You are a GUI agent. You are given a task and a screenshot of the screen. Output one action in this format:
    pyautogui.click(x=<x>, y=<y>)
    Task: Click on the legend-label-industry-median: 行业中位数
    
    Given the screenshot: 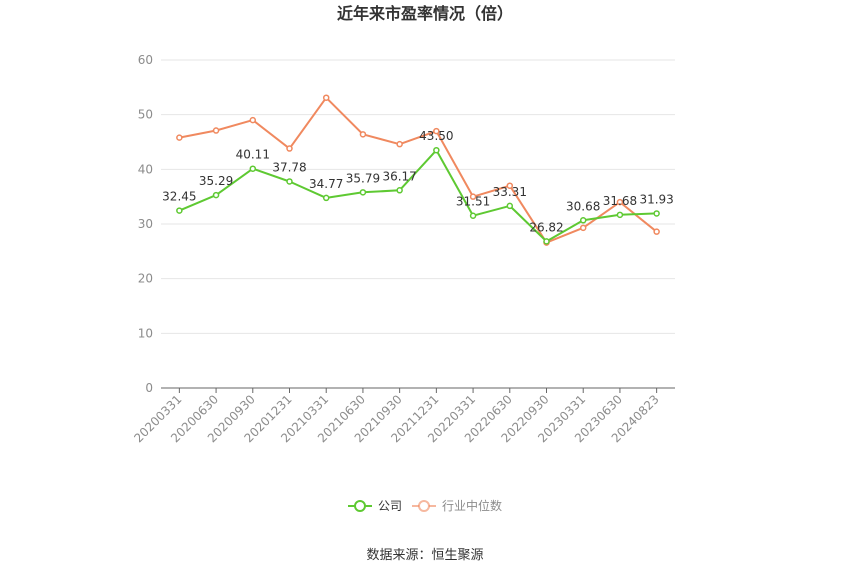 What is the action you would take?
    pyautogui.click(x=472, y=505)
    